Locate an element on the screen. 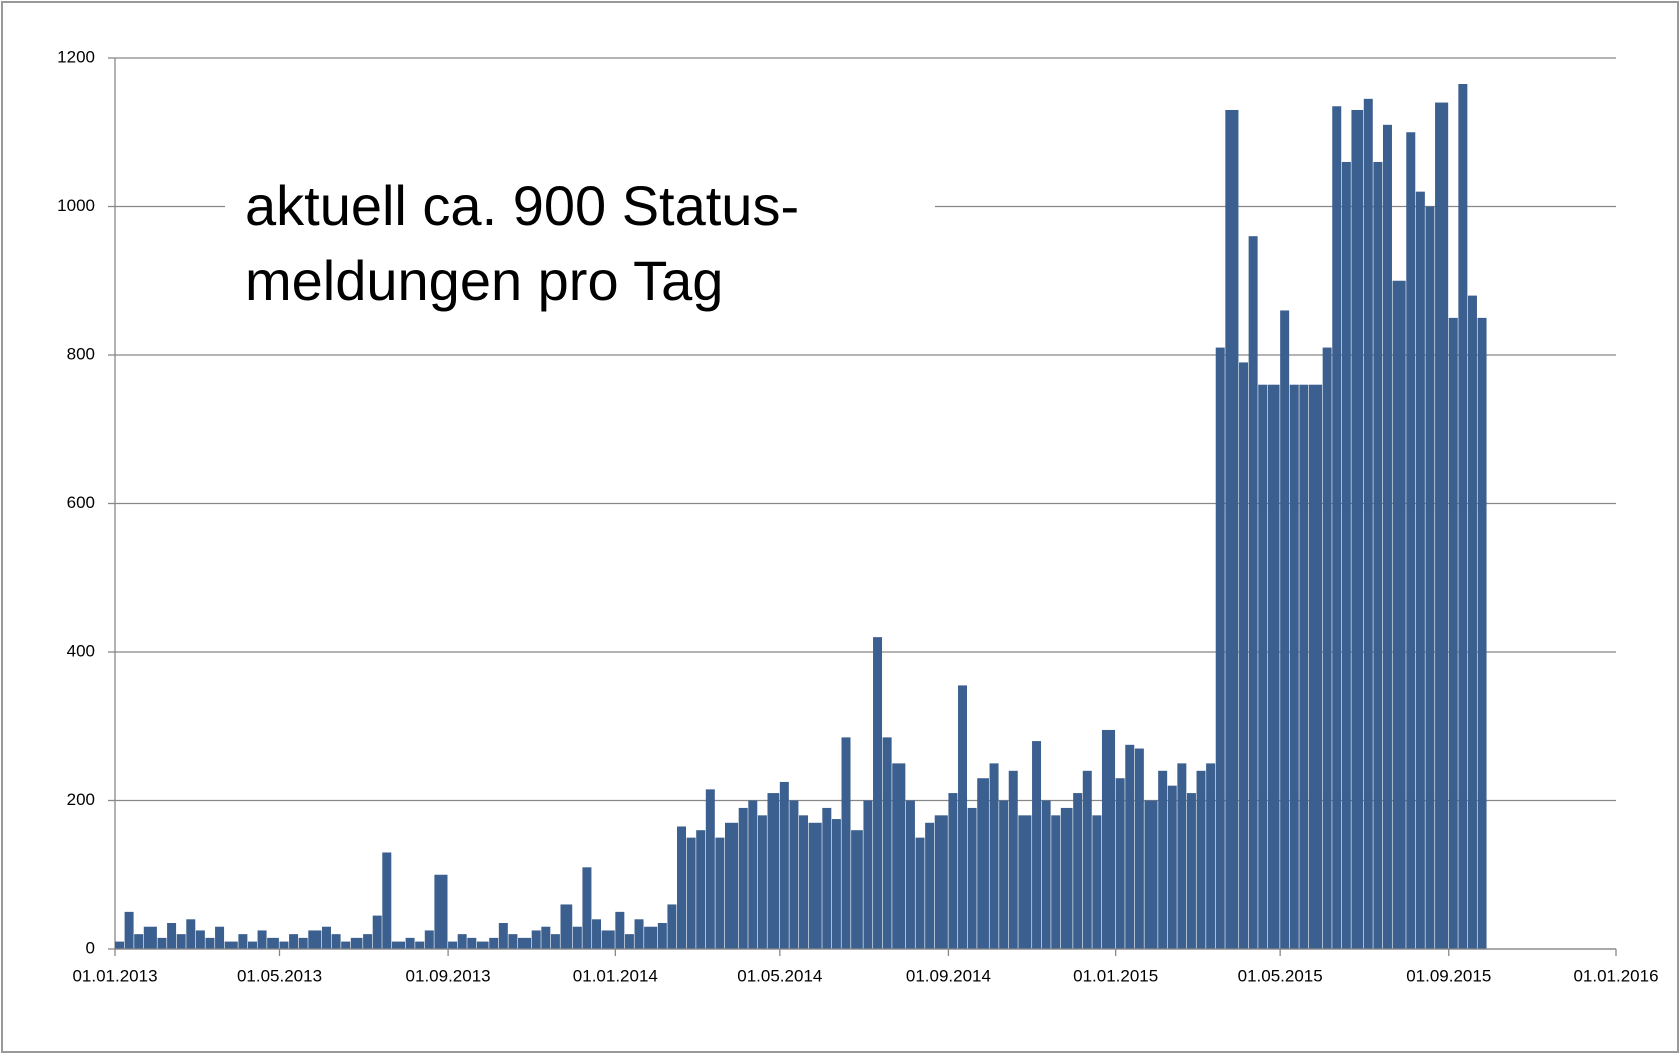 The height and width of the screenshot is (1054, 1680). x-tick-label: 01.01.2016 is located at coordinates (1615, 975).